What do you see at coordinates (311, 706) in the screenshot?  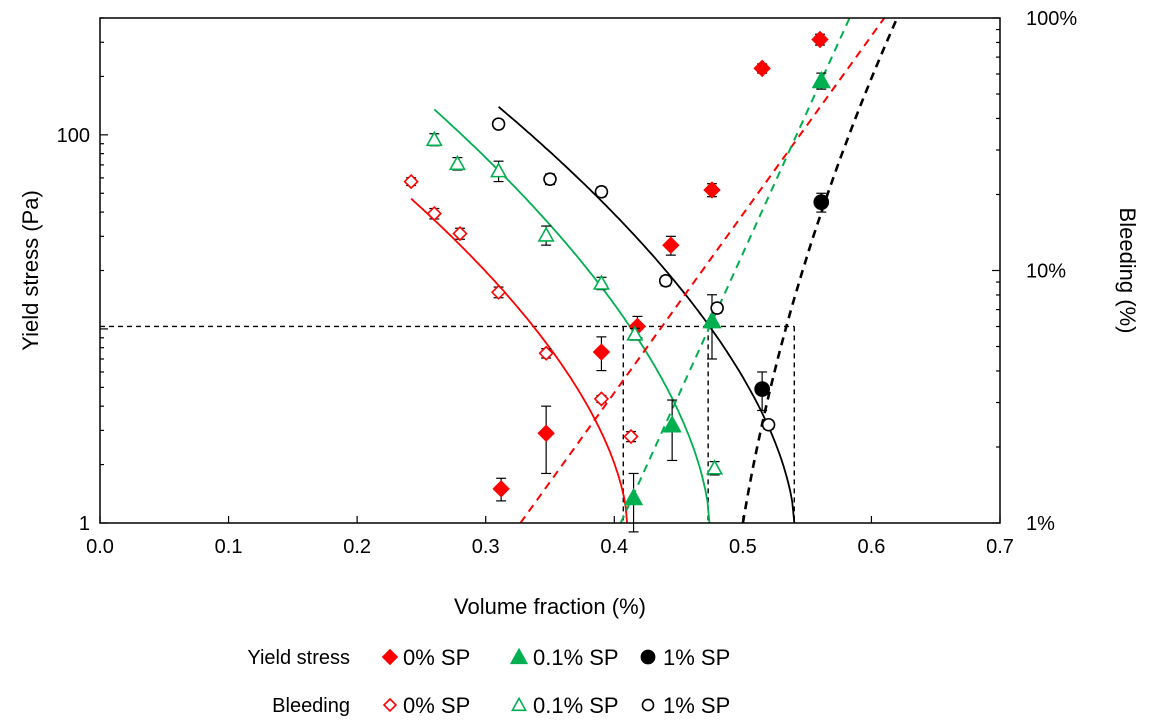 I see `legend-row-label: Bleeding` at bounding box center [311, 706].